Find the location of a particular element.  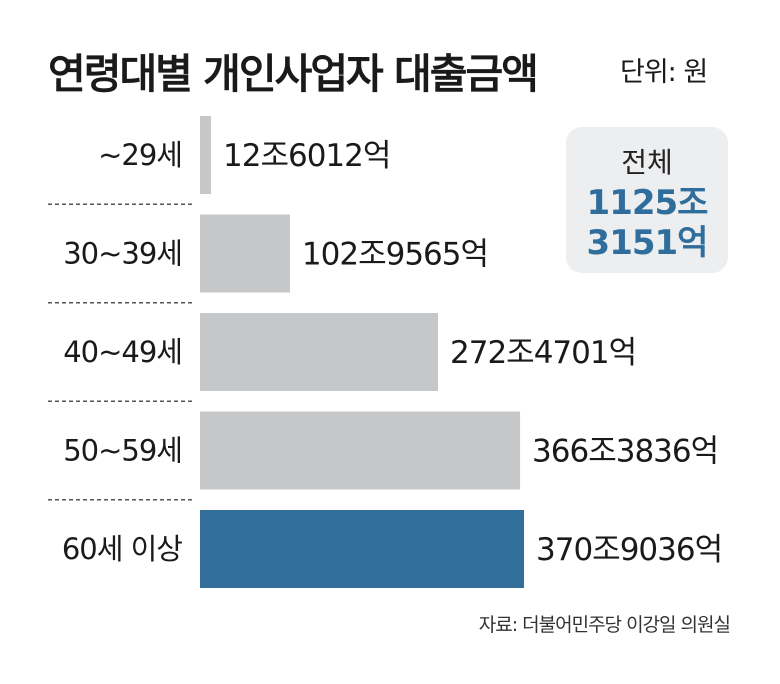

total-value: 1125조 3151억 is located at coordinates (647, 223).